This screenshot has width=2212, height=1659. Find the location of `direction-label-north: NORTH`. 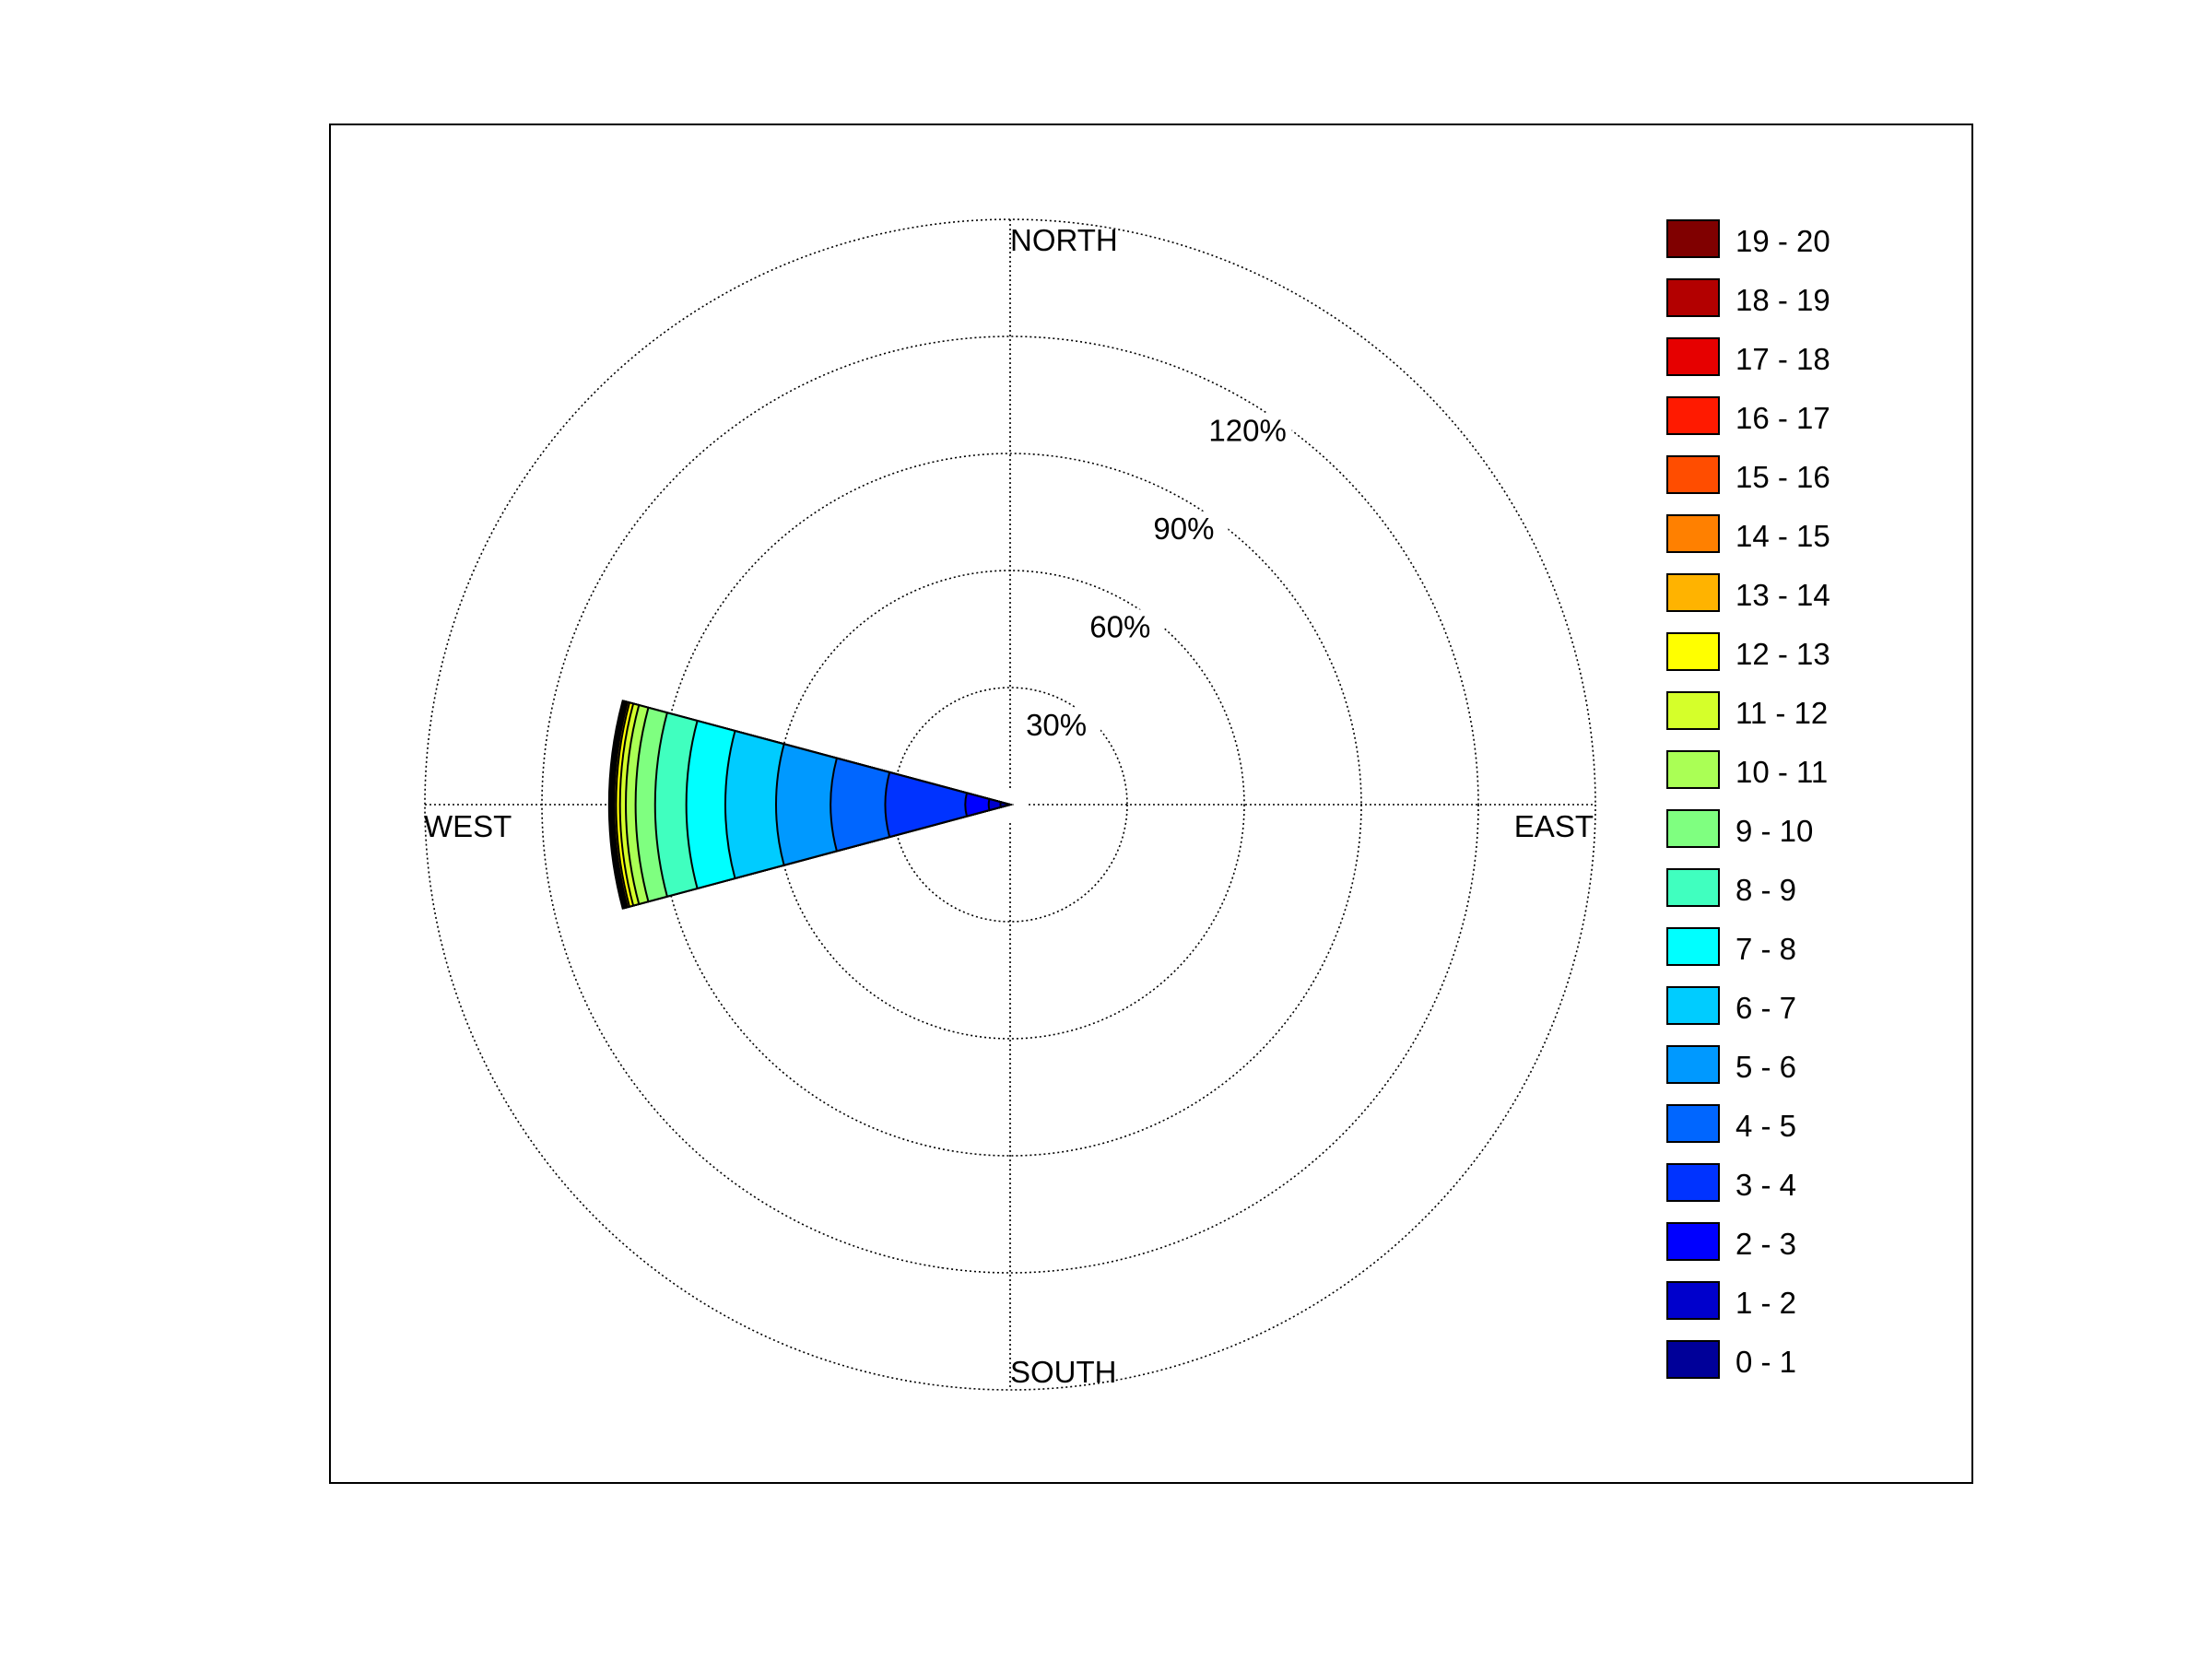

direction-label-north: NORTH is located at coordinates (1064, 240).